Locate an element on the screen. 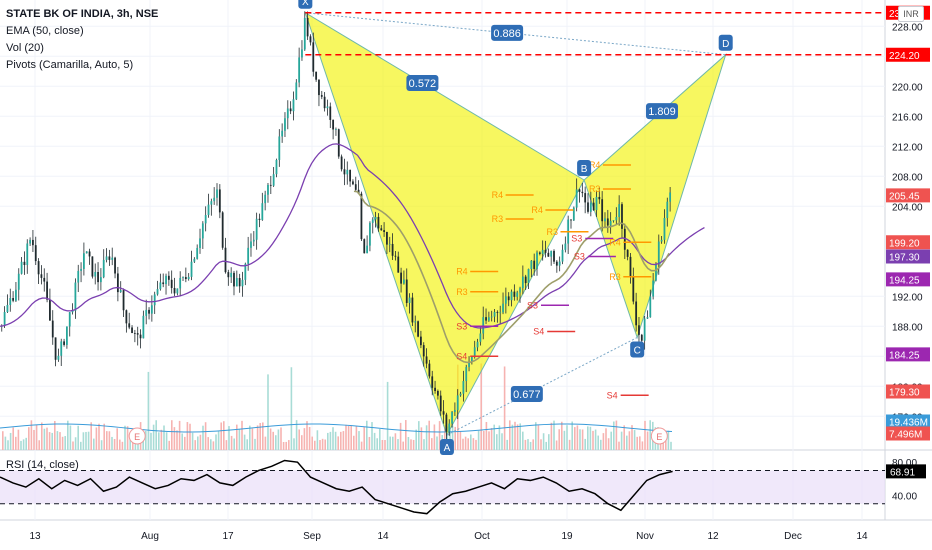 This screenshot has height=550, width=932. legend-symbol-title: STATE BK OF INDIA, 3h, NSE is located at coordinates (82, 14).